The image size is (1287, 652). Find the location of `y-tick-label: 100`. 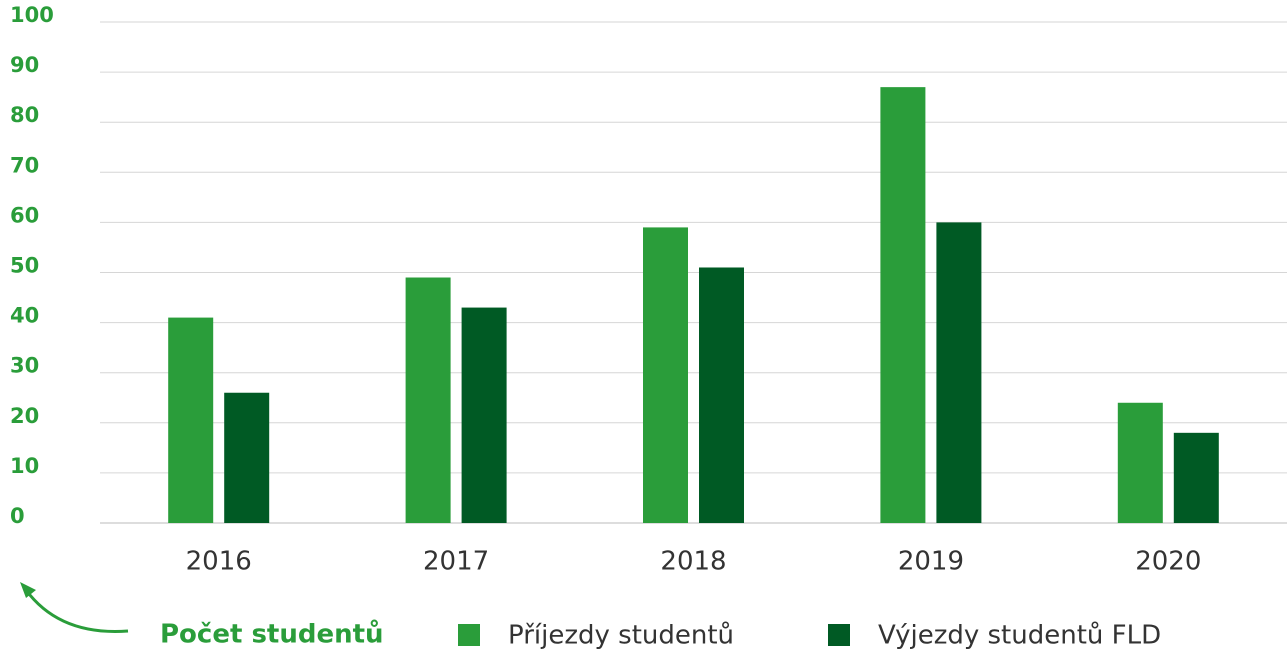

y-tick-label: 100 is located at coordinates (32, 15).